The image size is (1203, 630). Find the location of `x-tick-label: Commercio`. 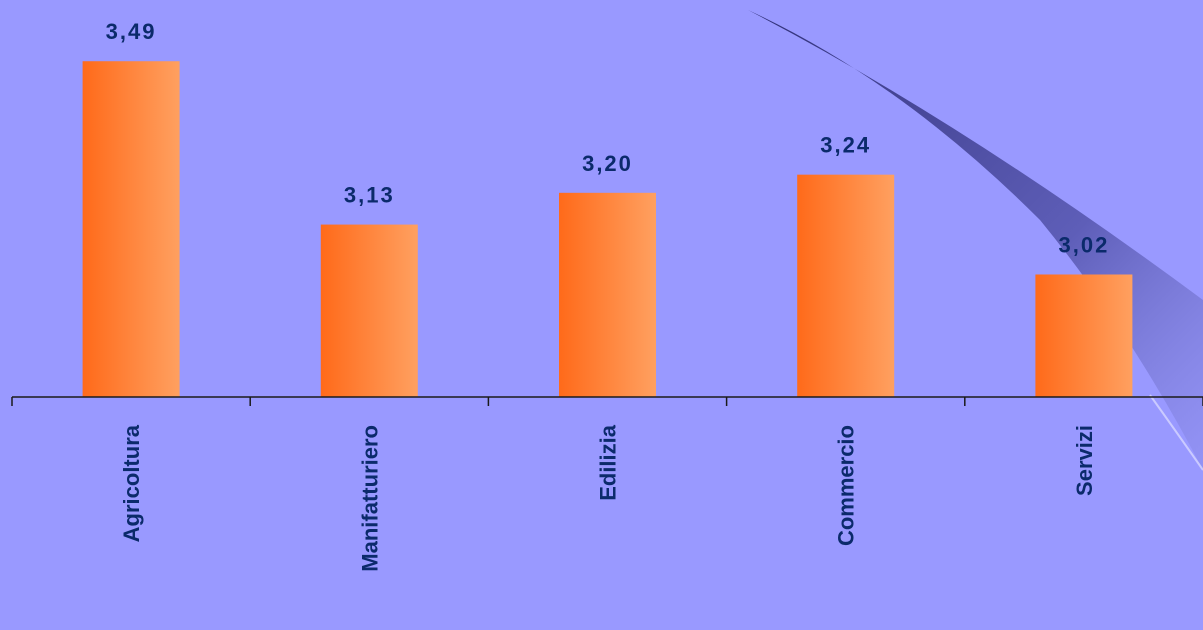

x-tick-label: Commercio is located at coordinates (846, 485).